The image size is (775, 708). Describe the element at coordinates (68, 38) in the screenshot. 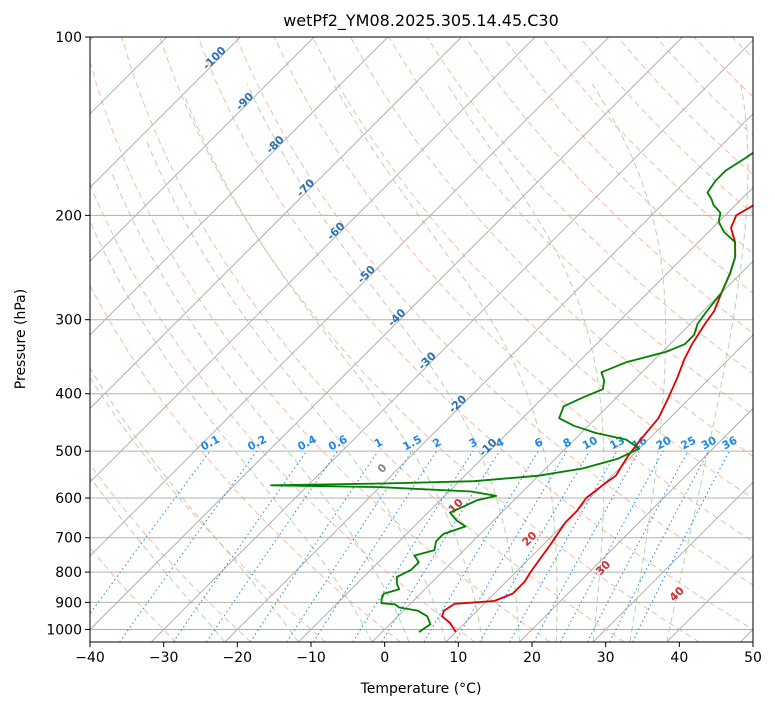

I see `y-tick-label: 100` at that location.